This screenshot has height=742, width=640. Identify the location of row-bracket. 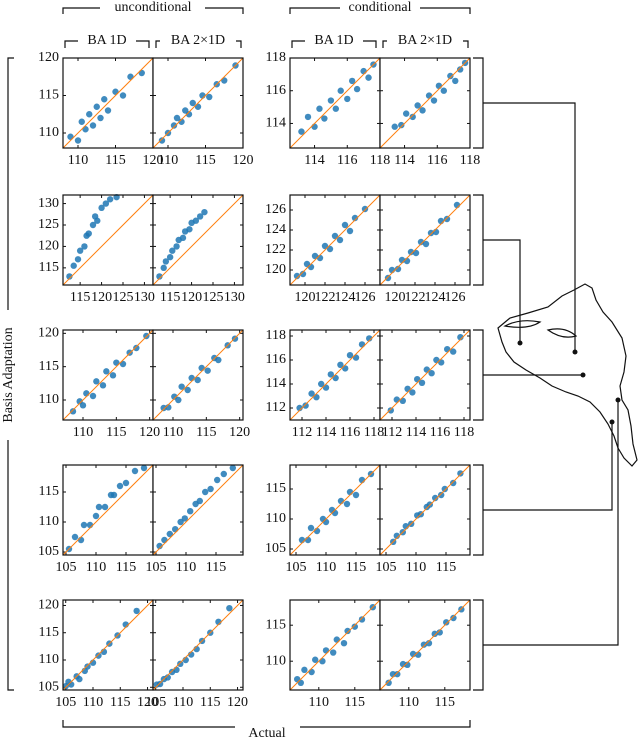
(478, 240).